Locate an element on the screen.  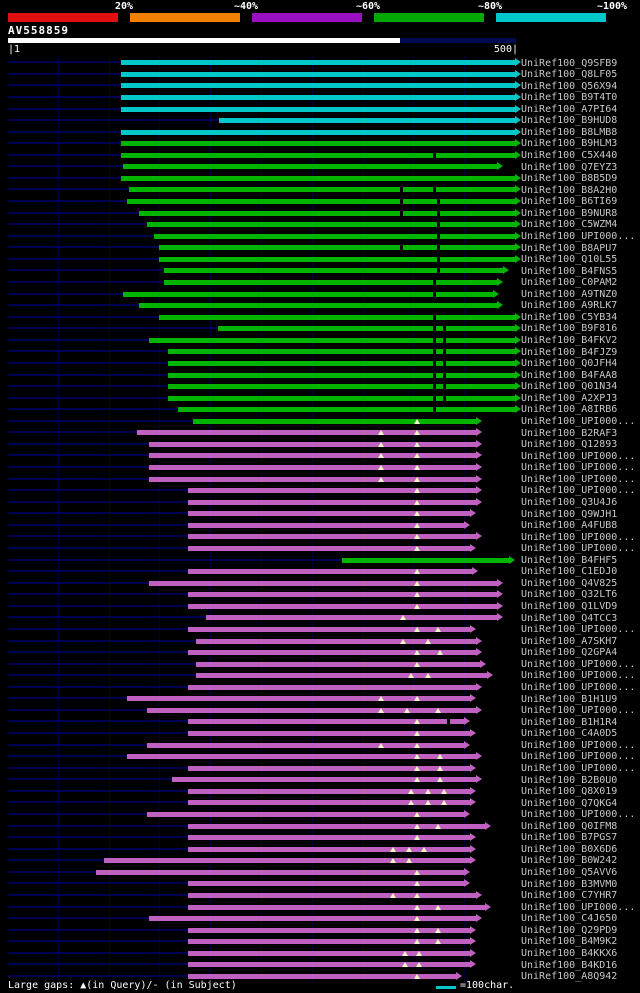
hit-label: UniRef100_C5WZM4 is located at coordinates (569, 224).